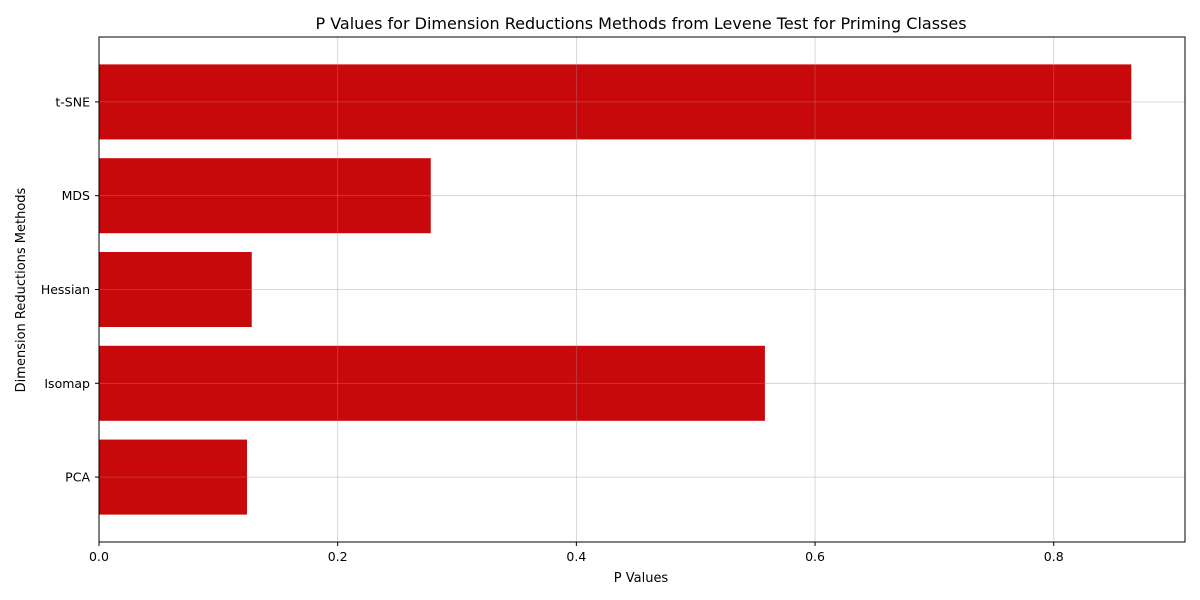  What do you see at coordinates (99, 556) in the screenshot?
I see `x-tick-label: 0.0` at bounding box center [99, 556].